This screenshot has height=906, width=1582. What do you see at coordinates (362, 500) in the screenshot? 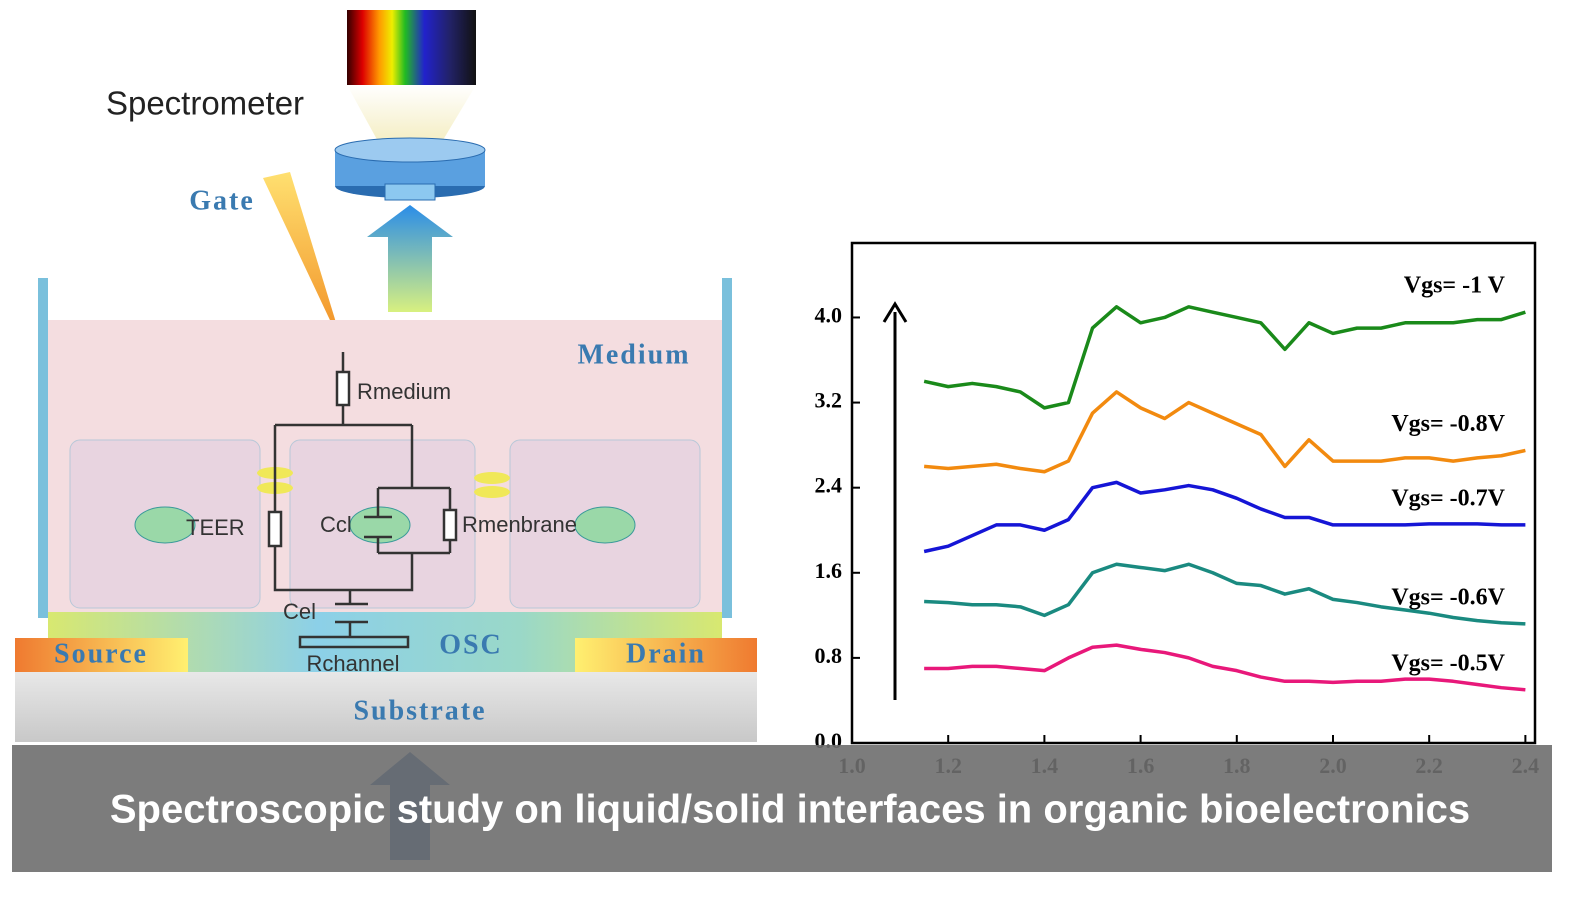
I see `circuit` at bounding box center [362, 500].